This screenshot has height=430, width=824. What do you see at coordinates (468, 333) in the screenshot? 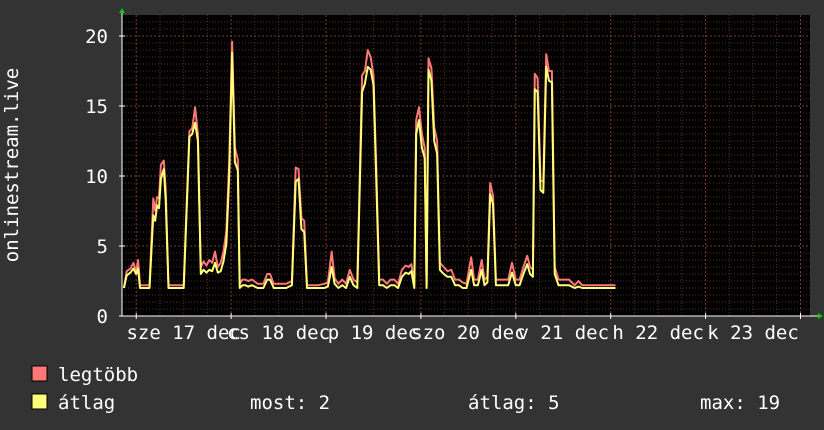
I see `x-tick-label: szo 20 dec` at bounding box center [468, 333].